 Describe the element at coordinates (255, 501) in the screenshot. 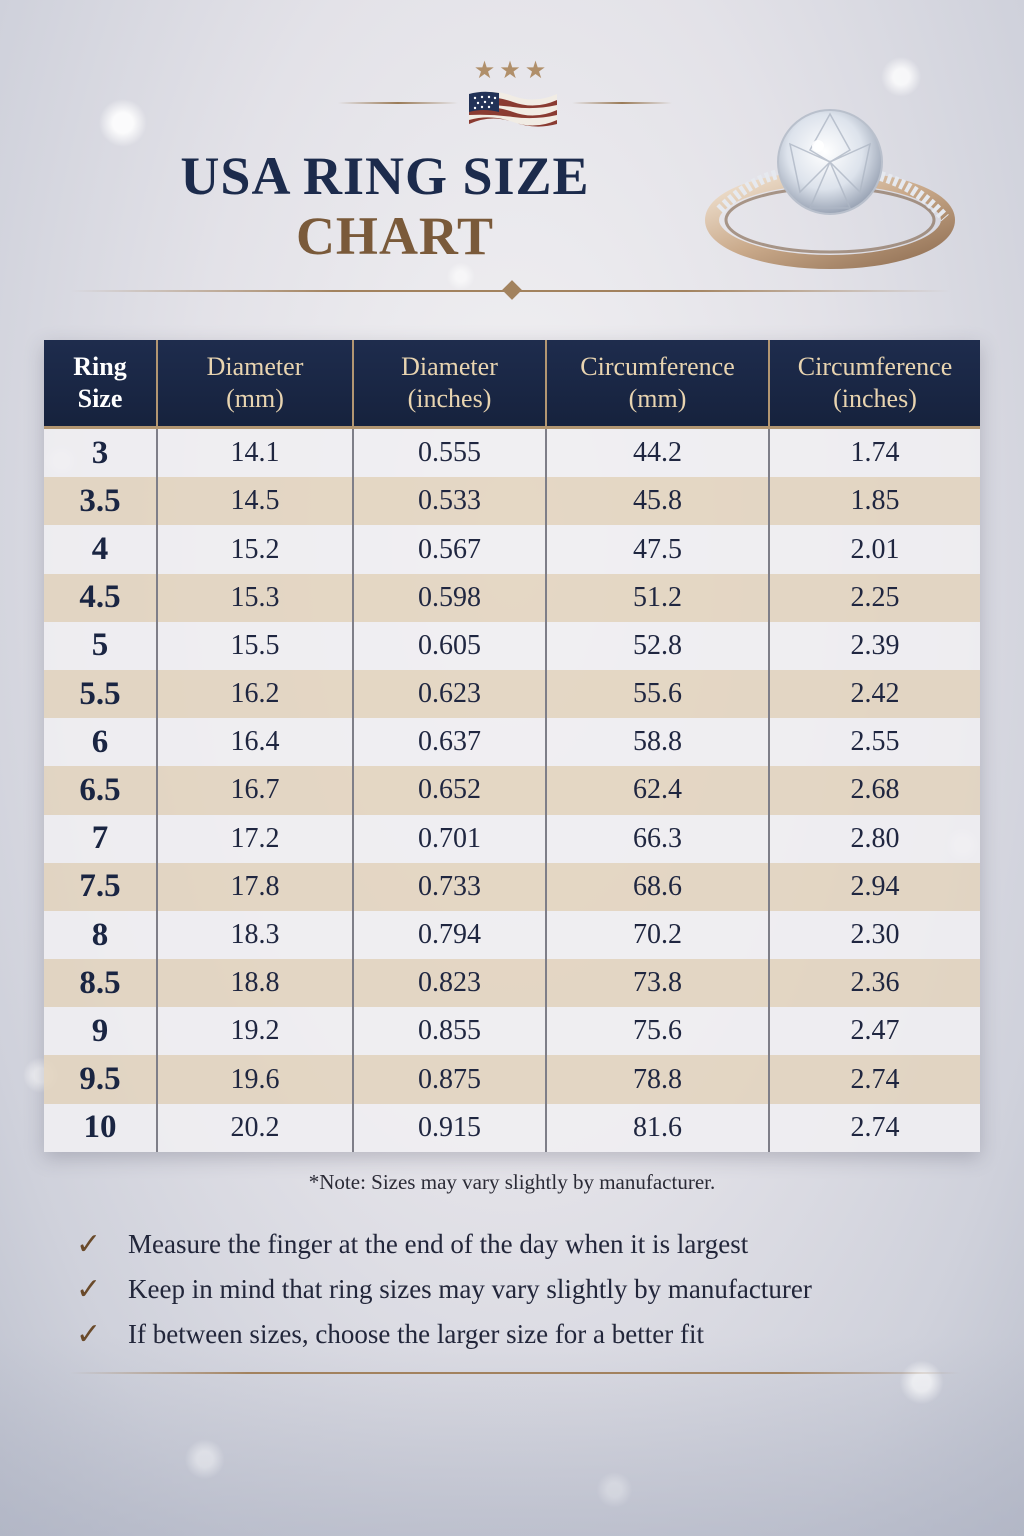

I see `table-cell: 14.5` at that location.